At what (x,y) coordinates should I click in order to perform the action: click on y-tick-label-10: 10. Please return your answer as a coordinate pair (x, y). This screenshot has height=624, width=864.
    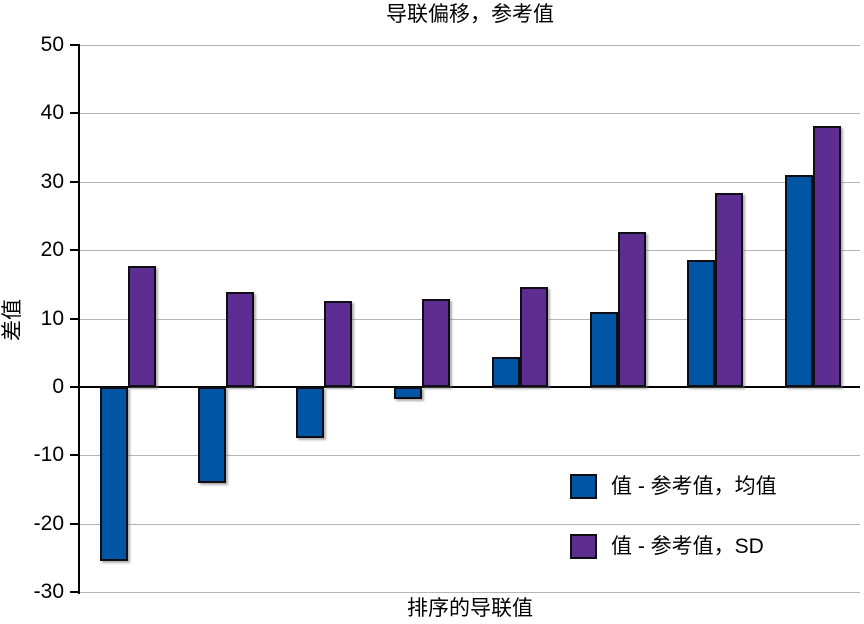
    Looking at the image, I should click on (52, 318).